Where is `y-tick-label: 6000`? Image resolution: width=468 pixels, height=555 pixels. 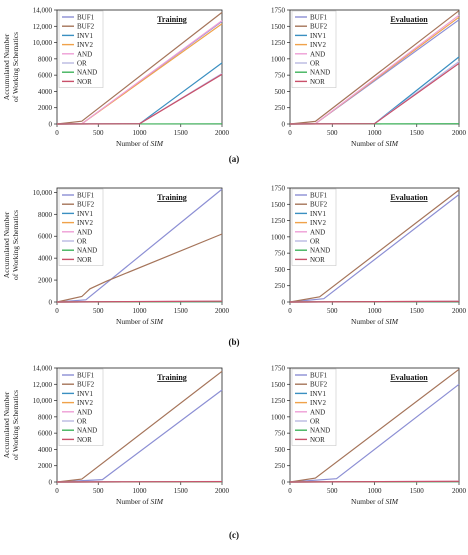 y-tick-label: 6000 is located at coordinates (45, 434).